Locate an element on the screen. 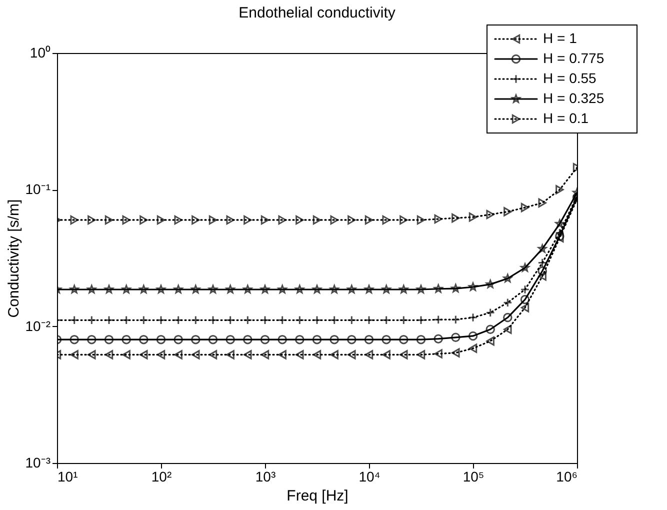  legend-label: H = 0.325 is located at coordinates (573, 98).